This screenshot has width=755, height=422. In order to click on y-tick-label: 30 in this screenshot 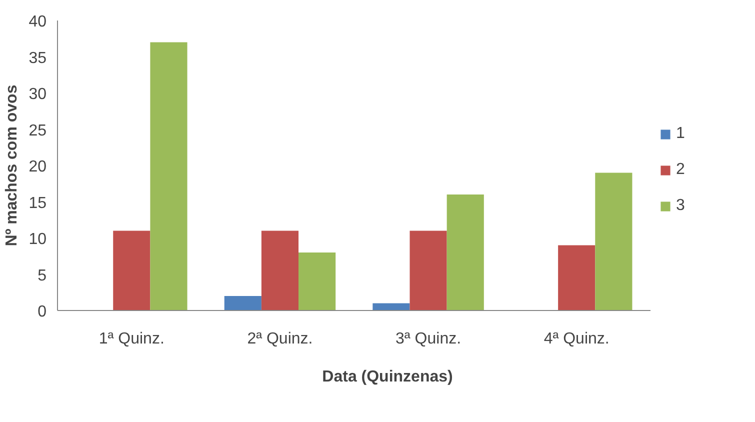, I will do `click(37, 94)`.